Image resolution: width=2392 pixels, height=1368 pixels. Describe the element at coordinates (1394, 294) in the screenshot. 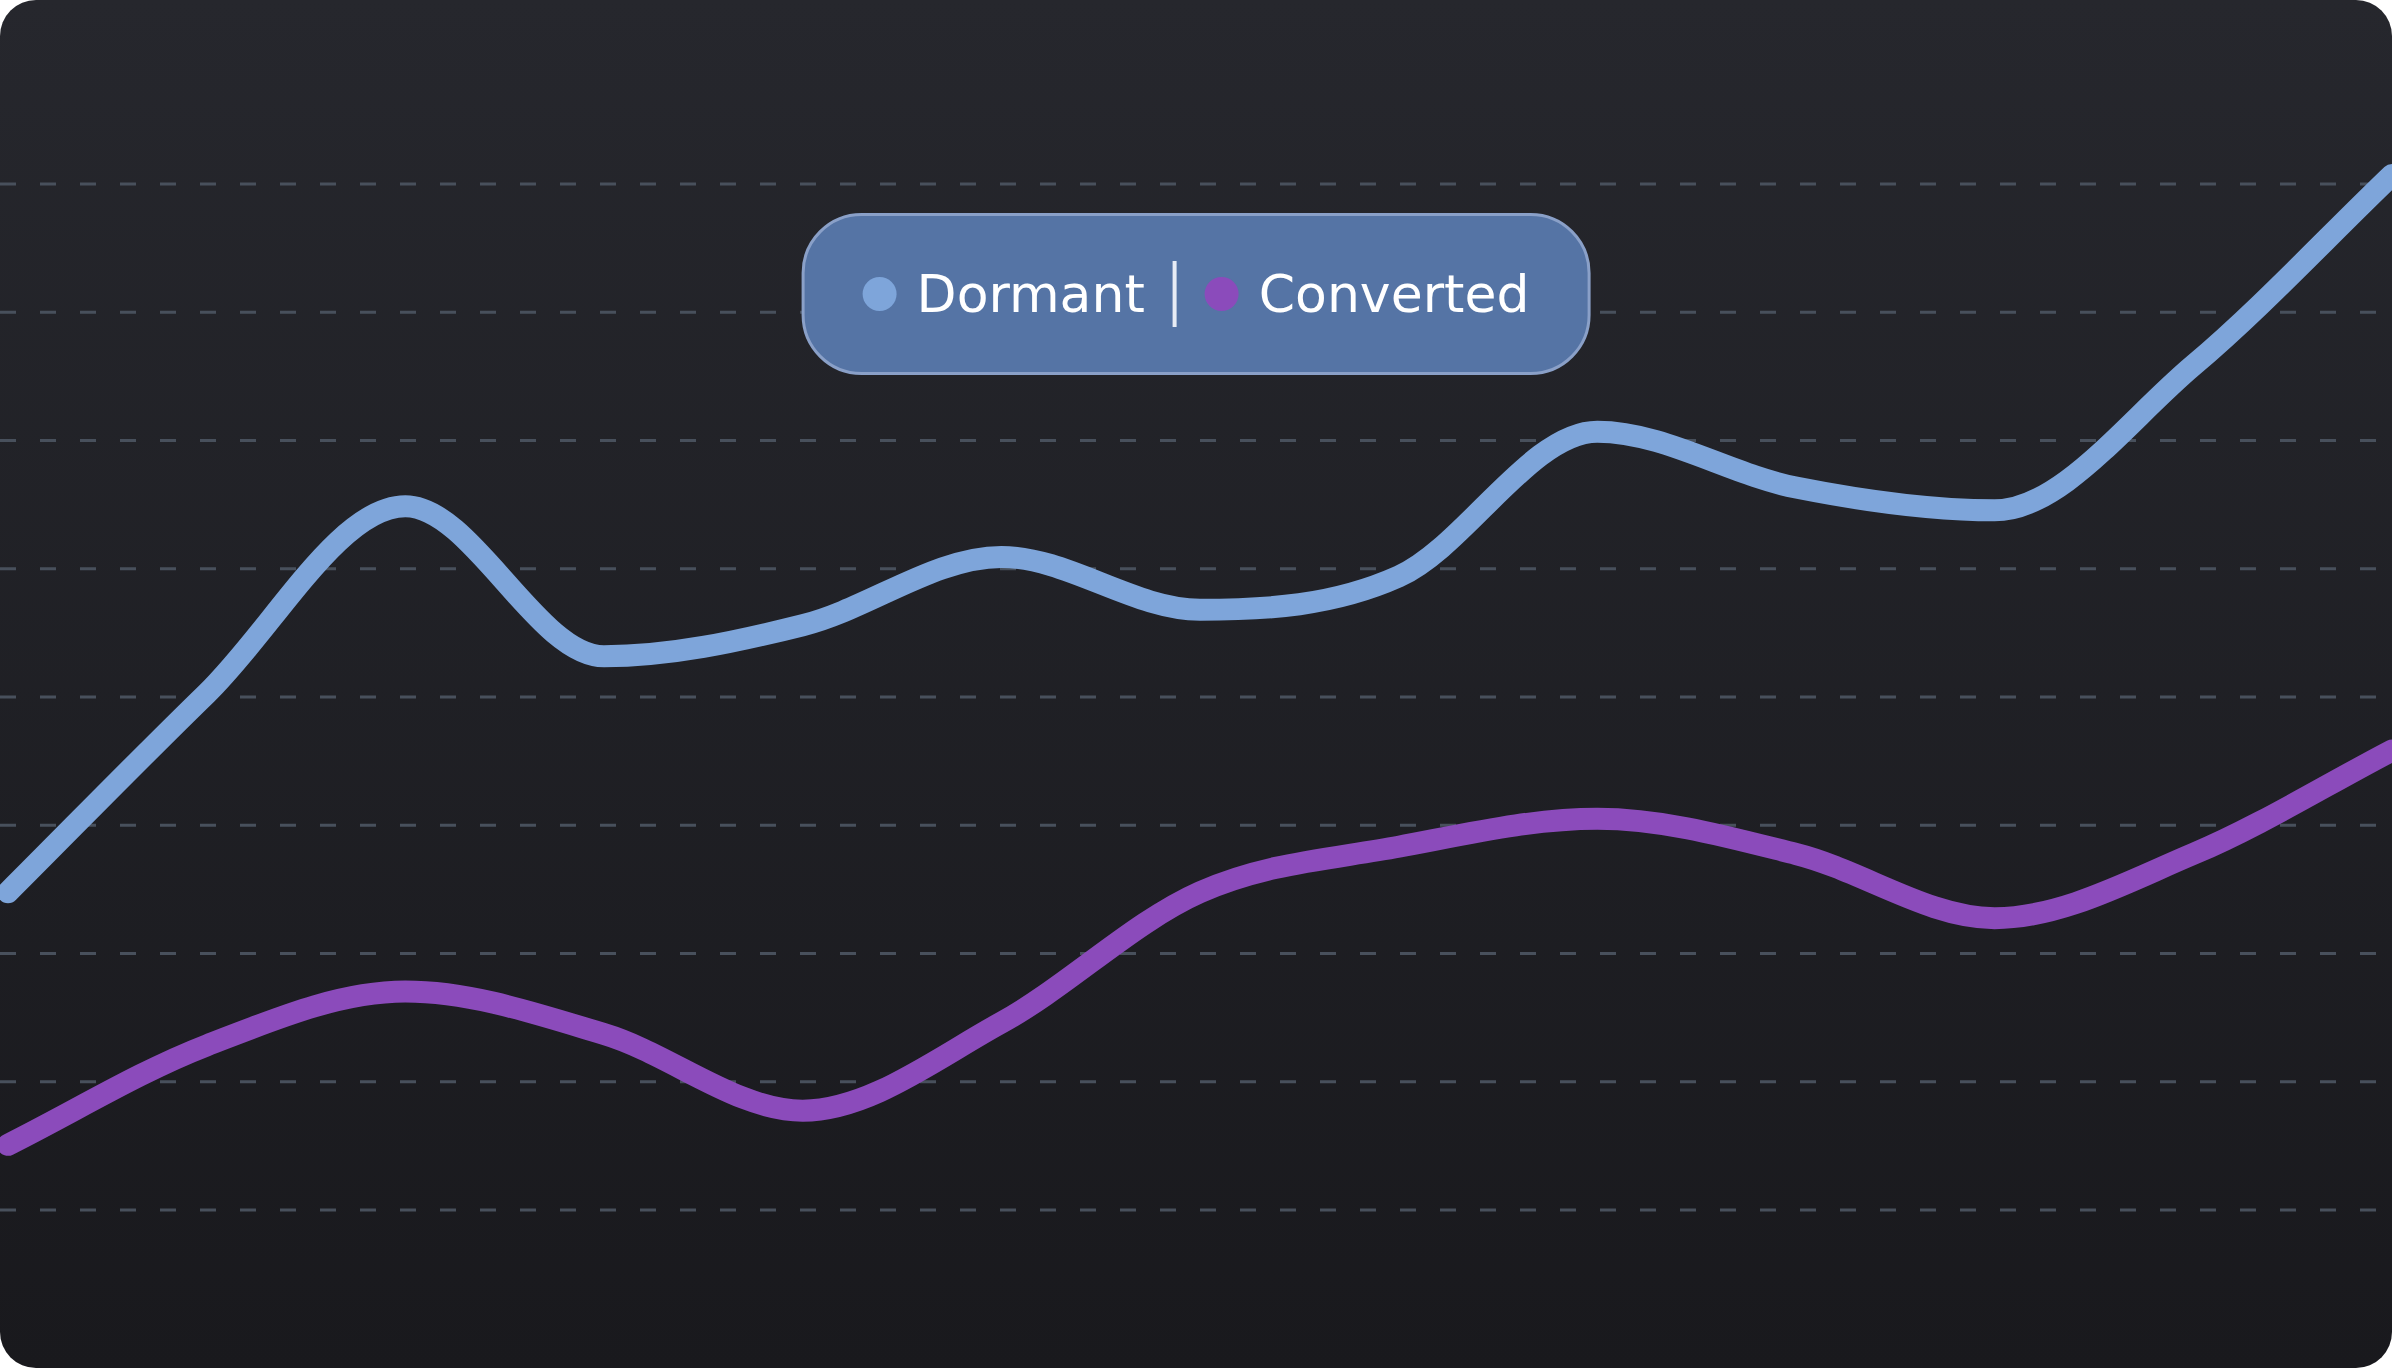

I see `legend-label: Converted` at that location.